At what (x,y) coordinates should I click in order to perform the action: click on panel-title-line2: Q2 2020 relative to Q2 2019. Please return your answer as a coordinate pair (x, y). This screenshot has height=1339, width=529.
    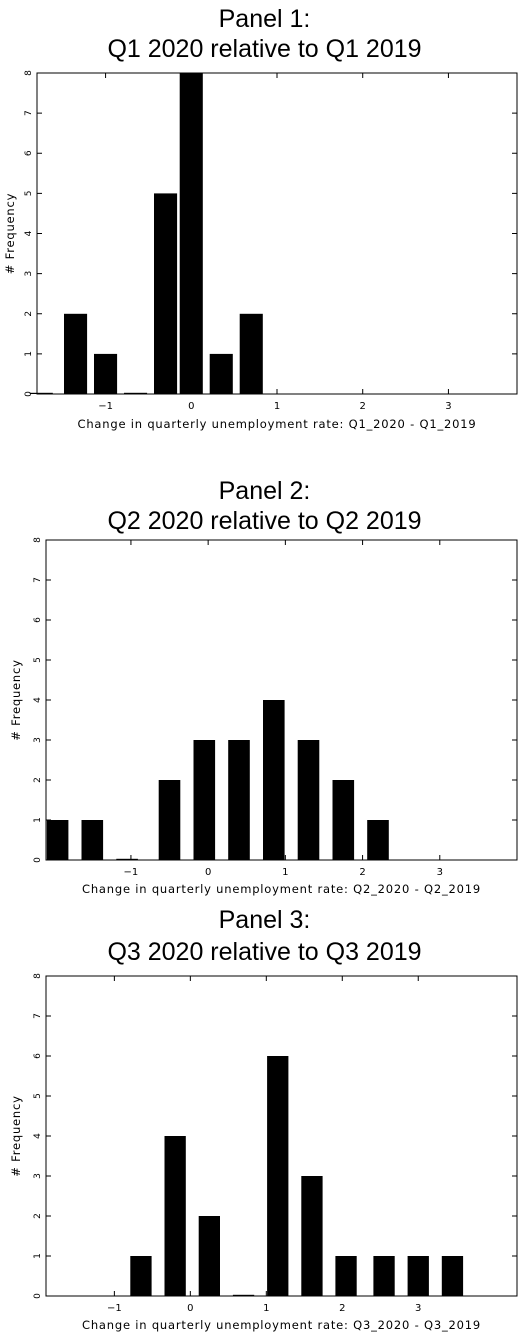
    Looking at the image, I should click on (264, 521).